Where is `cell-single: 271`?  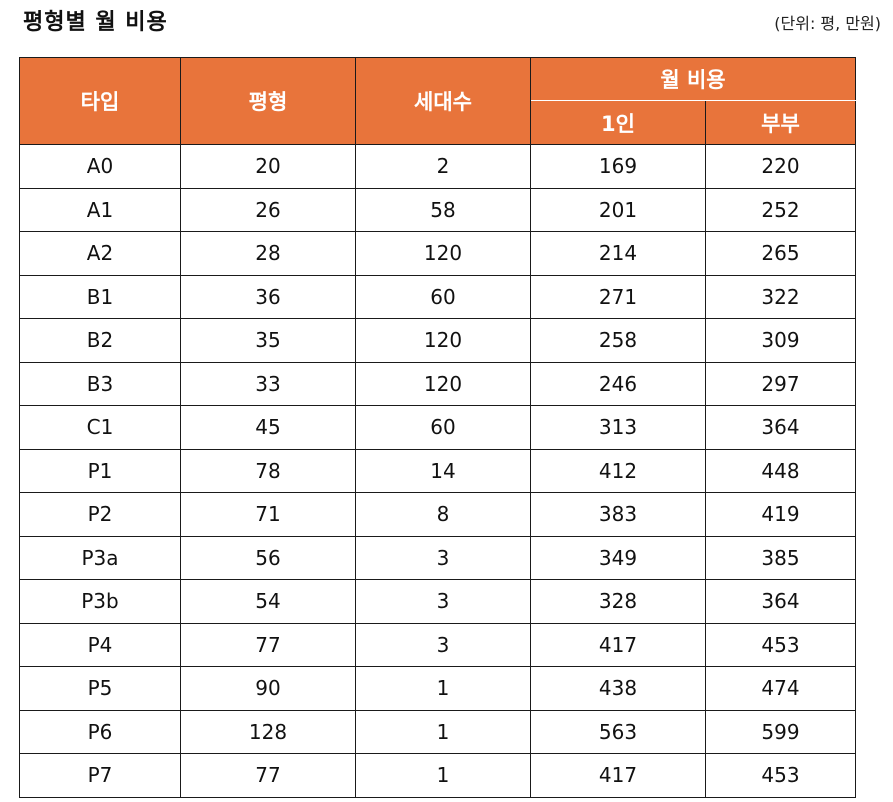 cell-single: 271 is located at coordinates (618, 296).